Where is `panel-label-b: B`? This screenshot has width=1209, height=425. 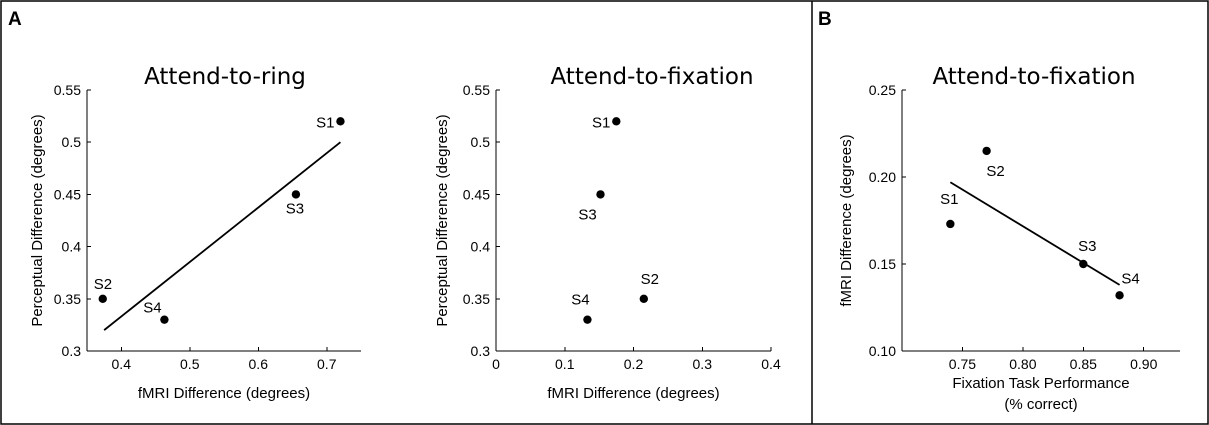
panel-label-b: B is located at coordinates (825, 19).